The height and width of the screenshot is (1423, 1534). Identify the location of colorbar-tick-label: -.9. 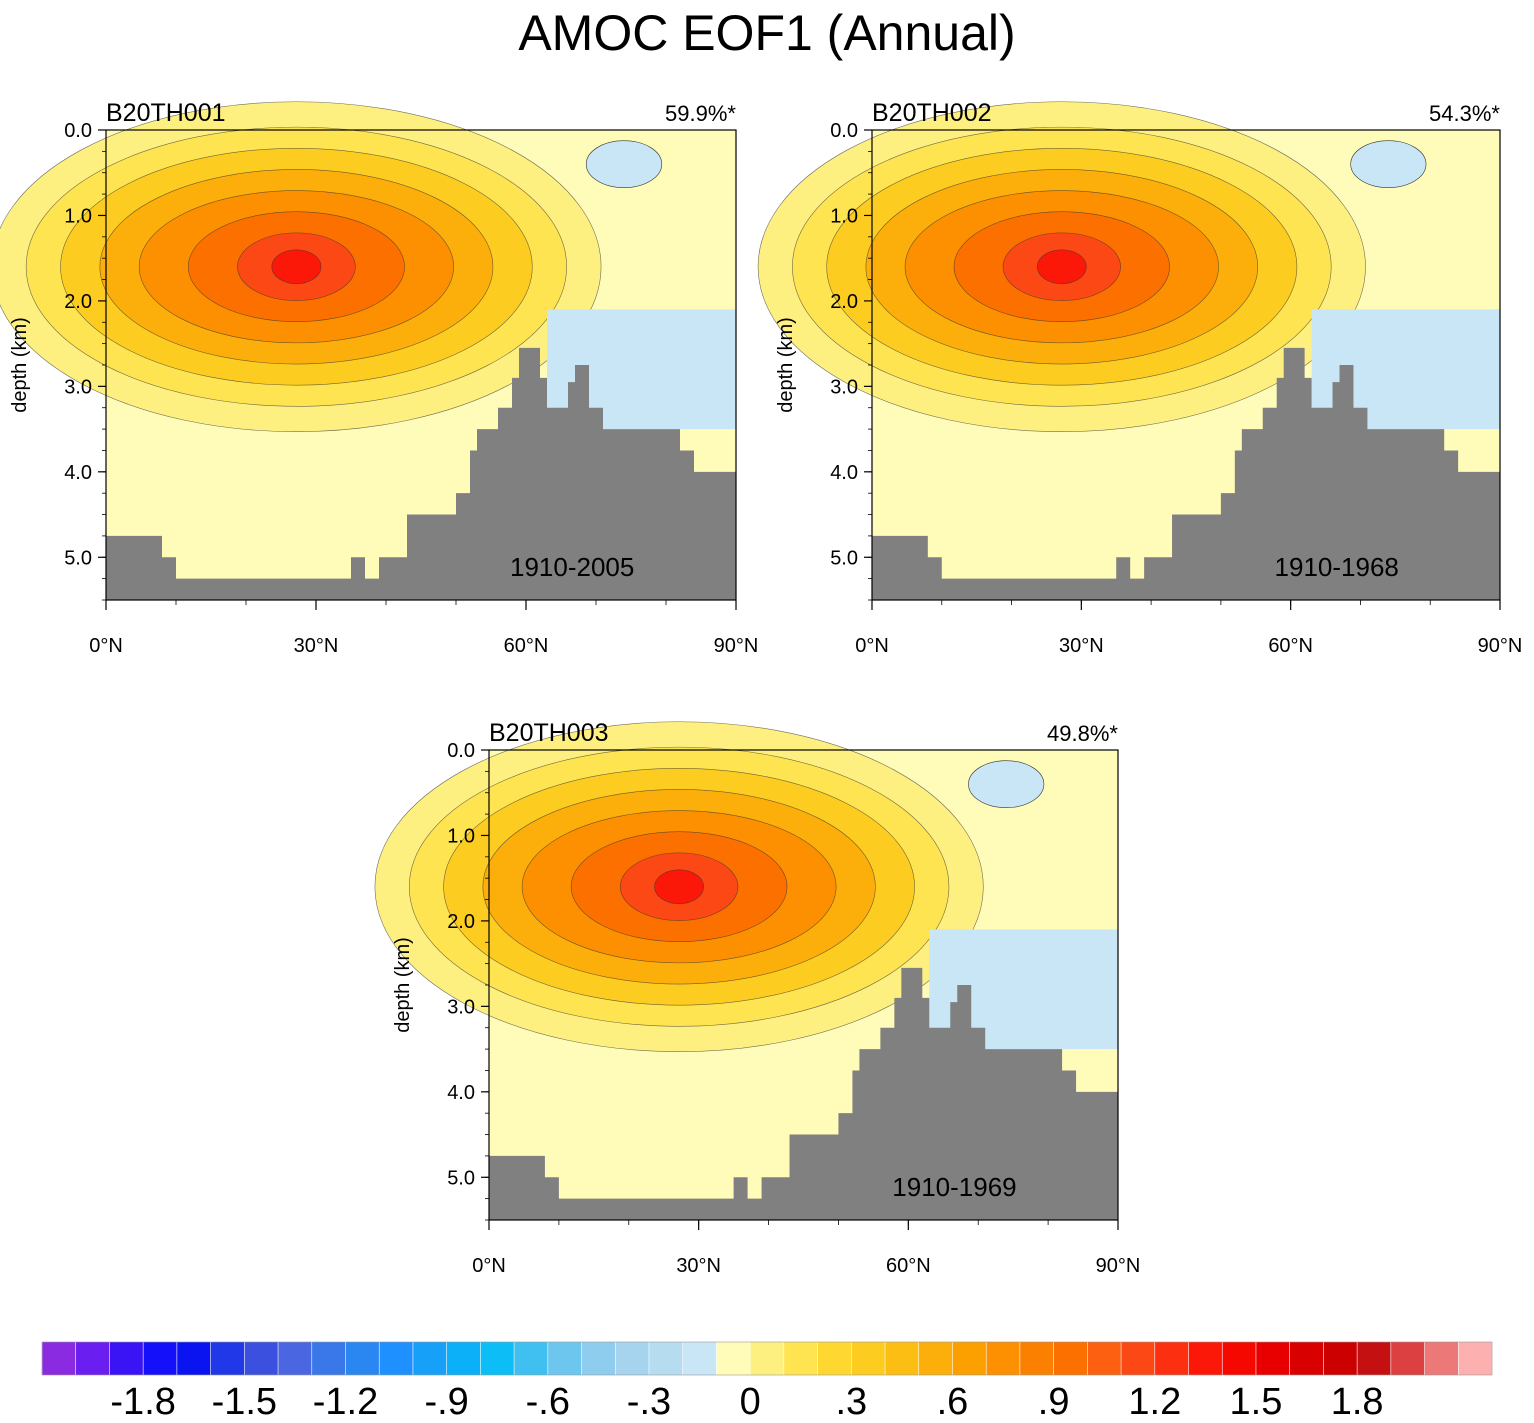
(446, 1402).